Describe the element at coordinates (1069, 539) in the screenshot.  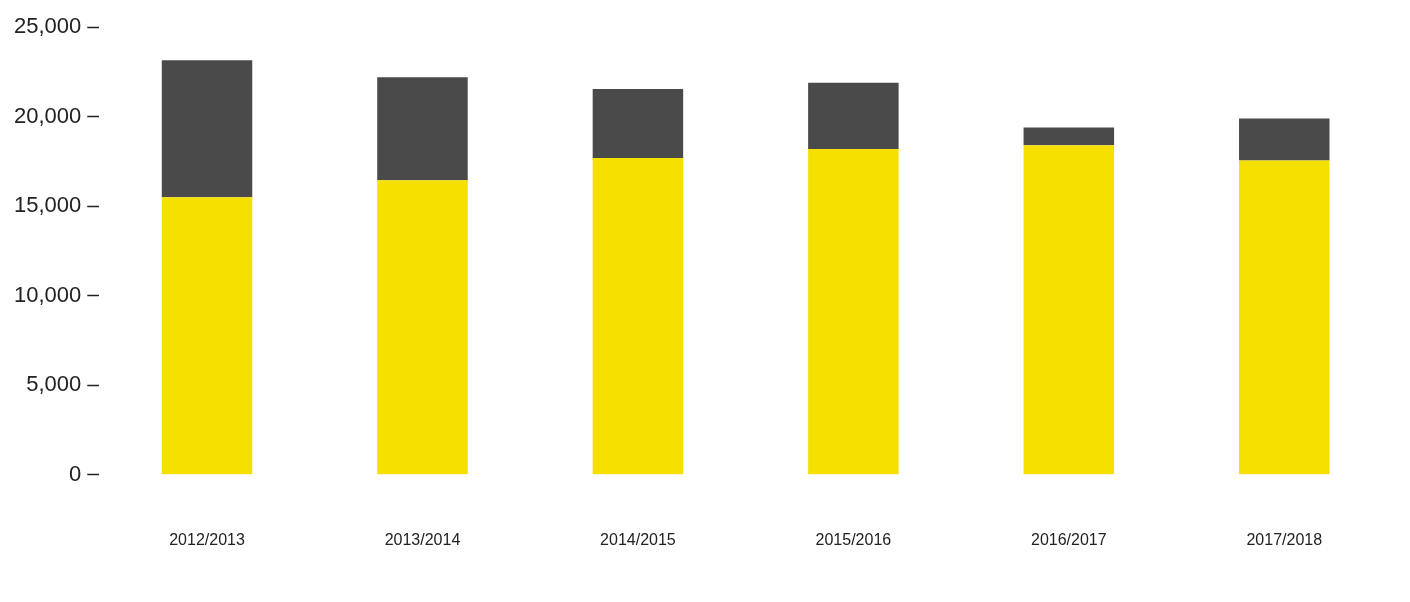
I see `x-tick-label: 2016/2017` at that location.